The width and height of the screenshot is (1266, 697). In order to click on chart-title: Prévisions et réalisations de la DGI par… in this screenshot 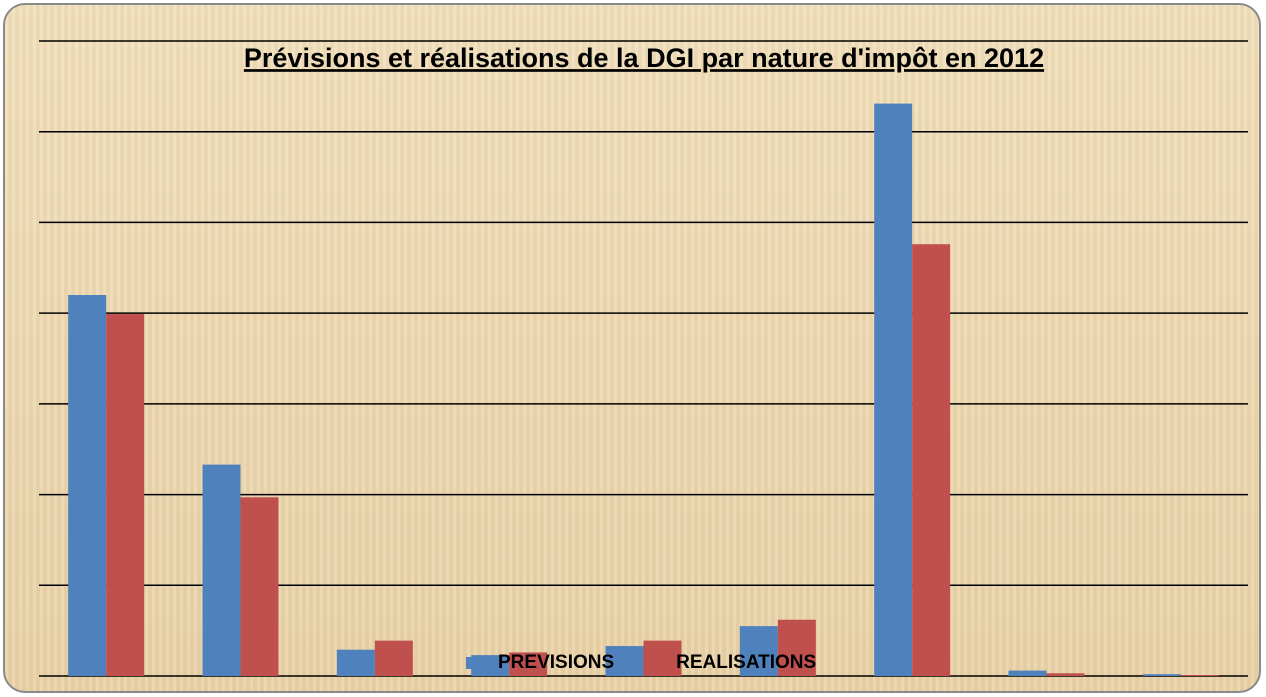, I will do `click(644, 58)`.